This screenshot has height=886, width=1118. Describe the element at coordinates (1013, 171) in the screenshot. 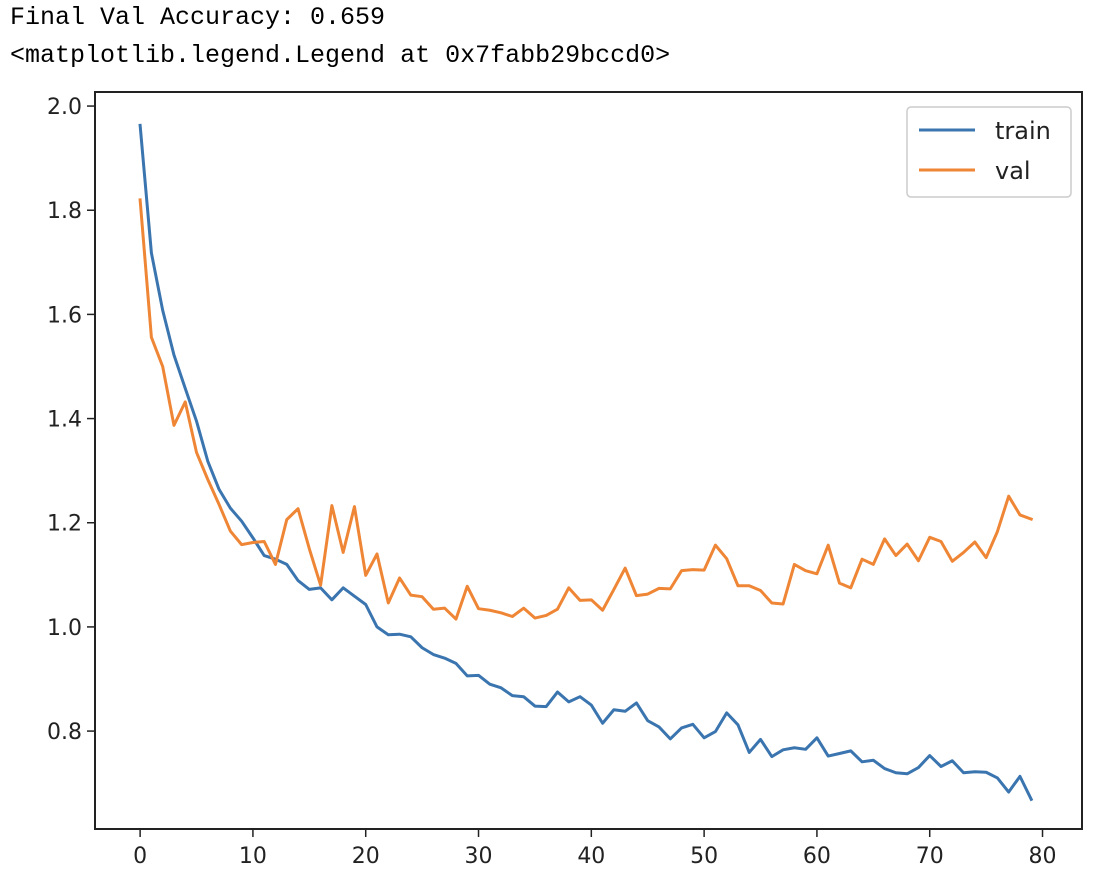

I see `legend-label-val: val` at that location.